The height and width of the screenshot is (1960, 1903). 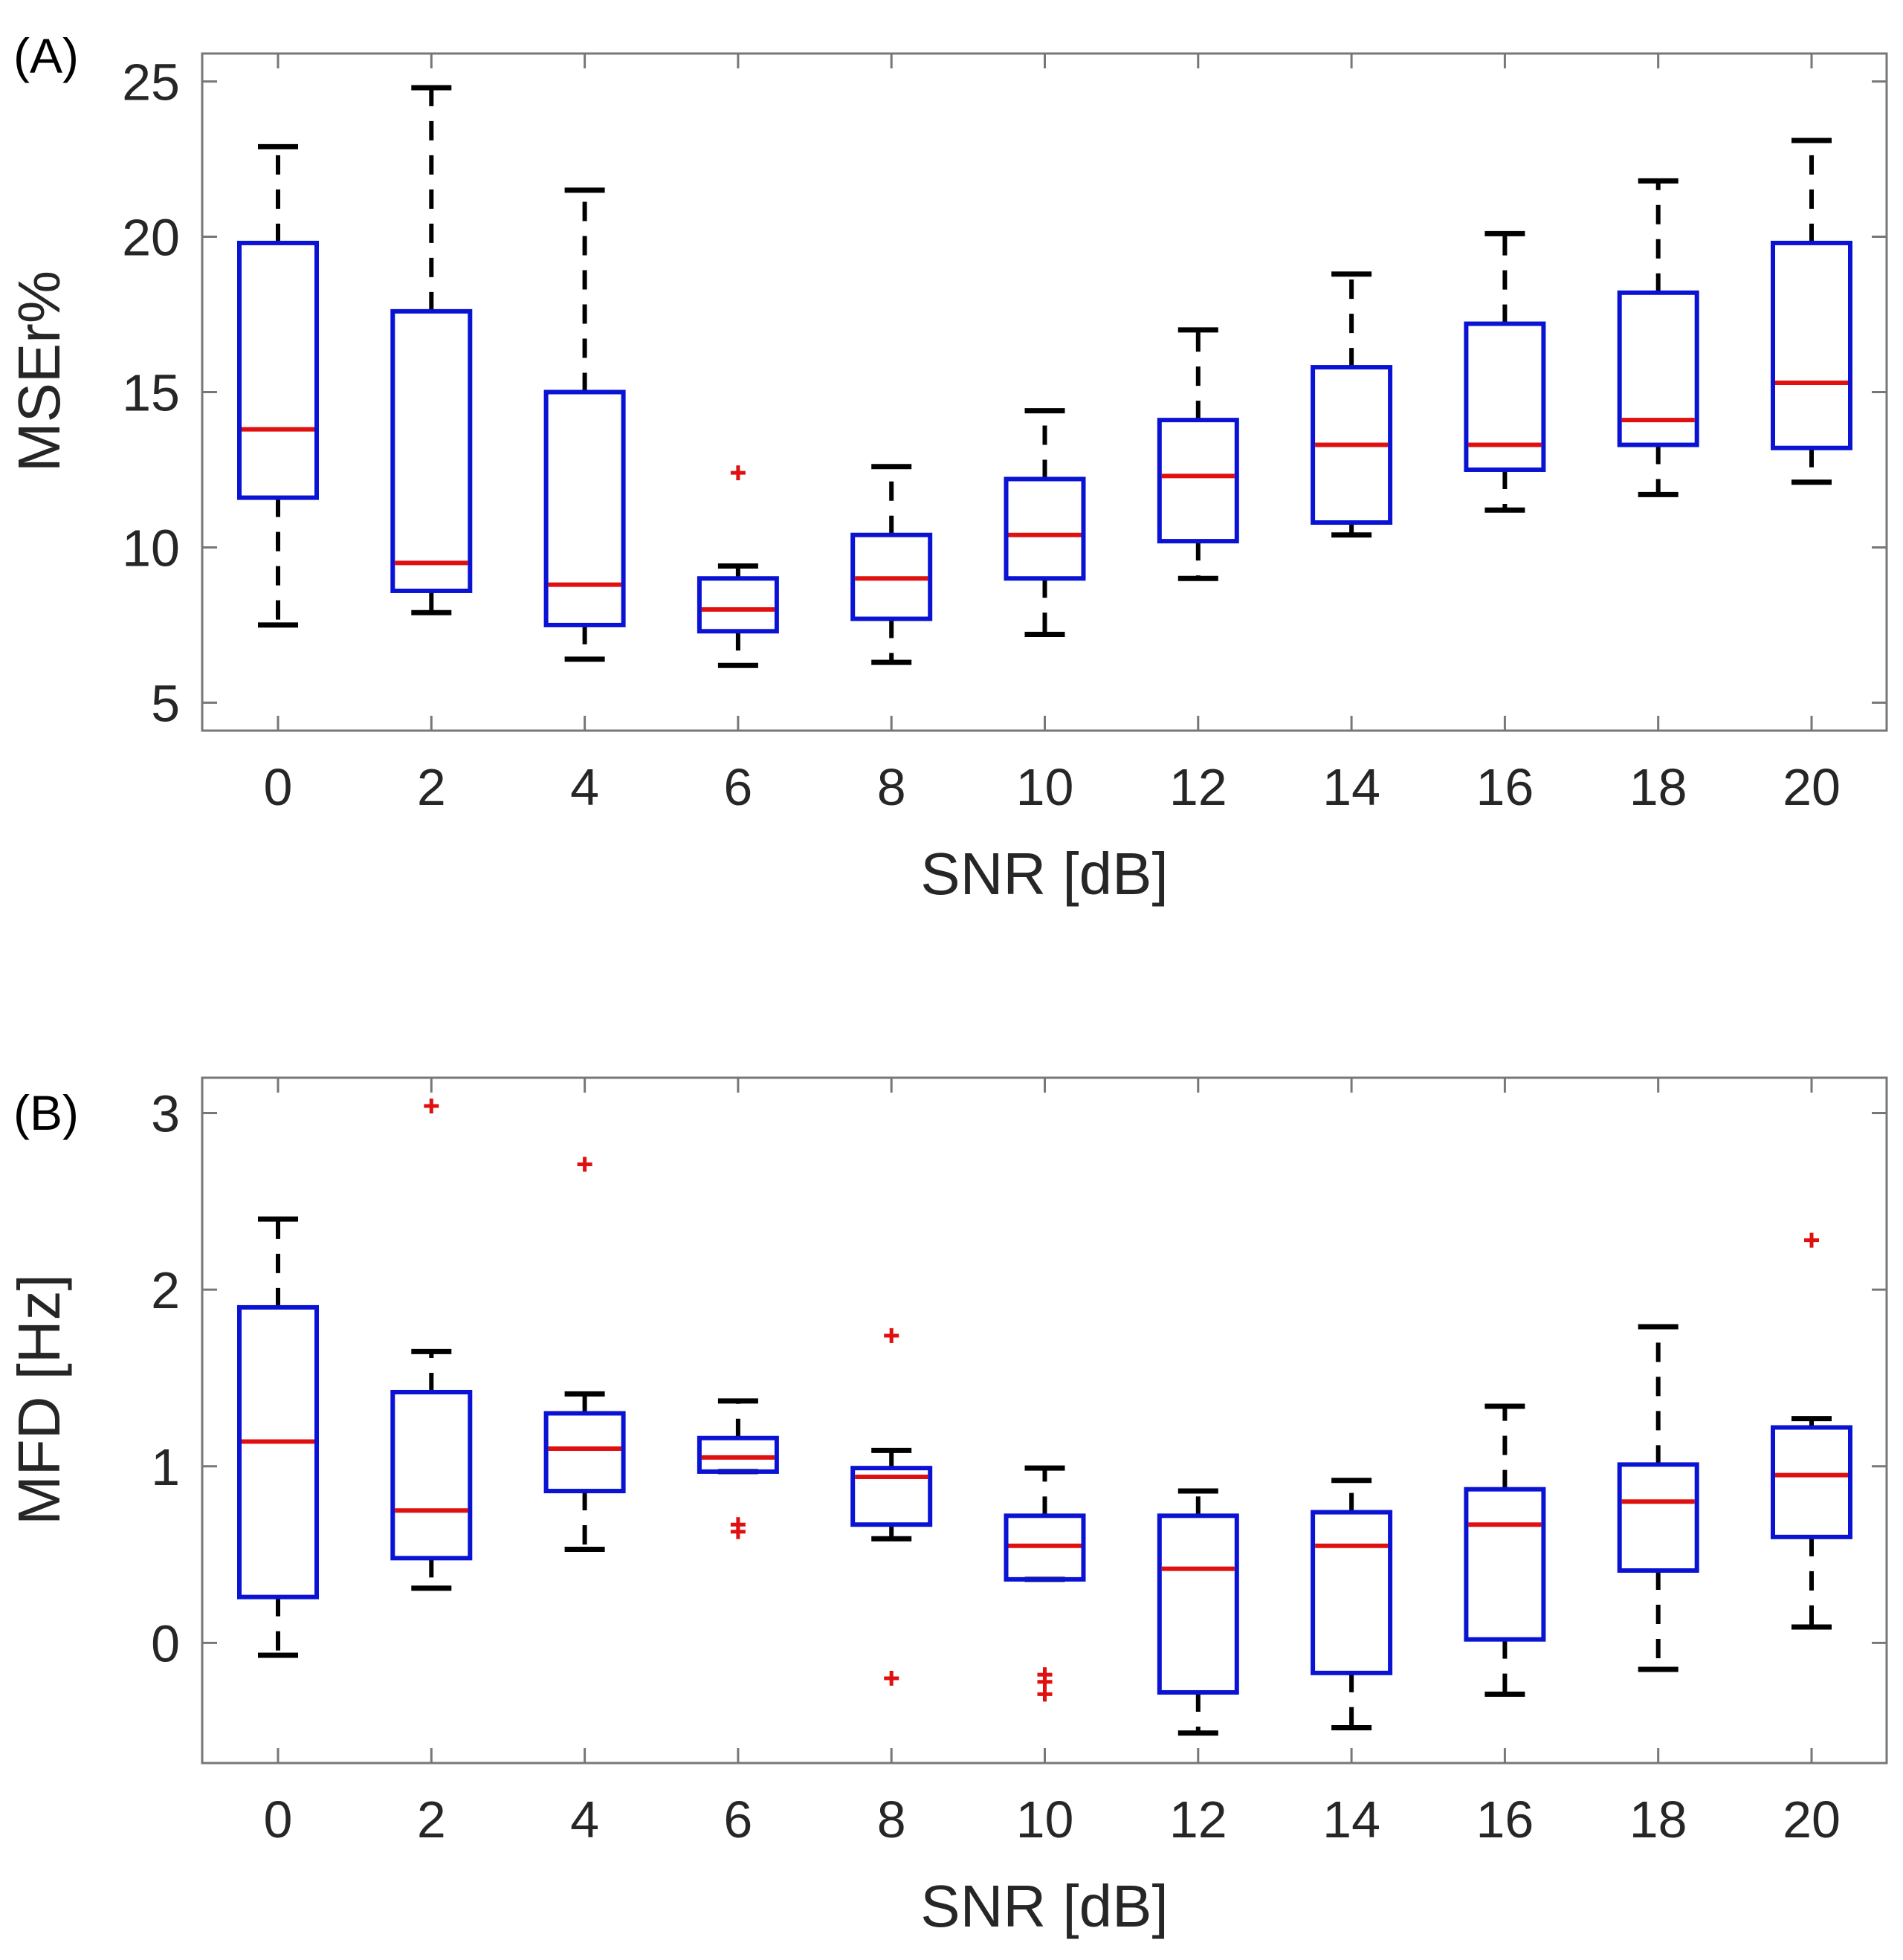 I want to click on panel-b-y-axis-label: MFD [Hz], so click(x=39, y=1400).